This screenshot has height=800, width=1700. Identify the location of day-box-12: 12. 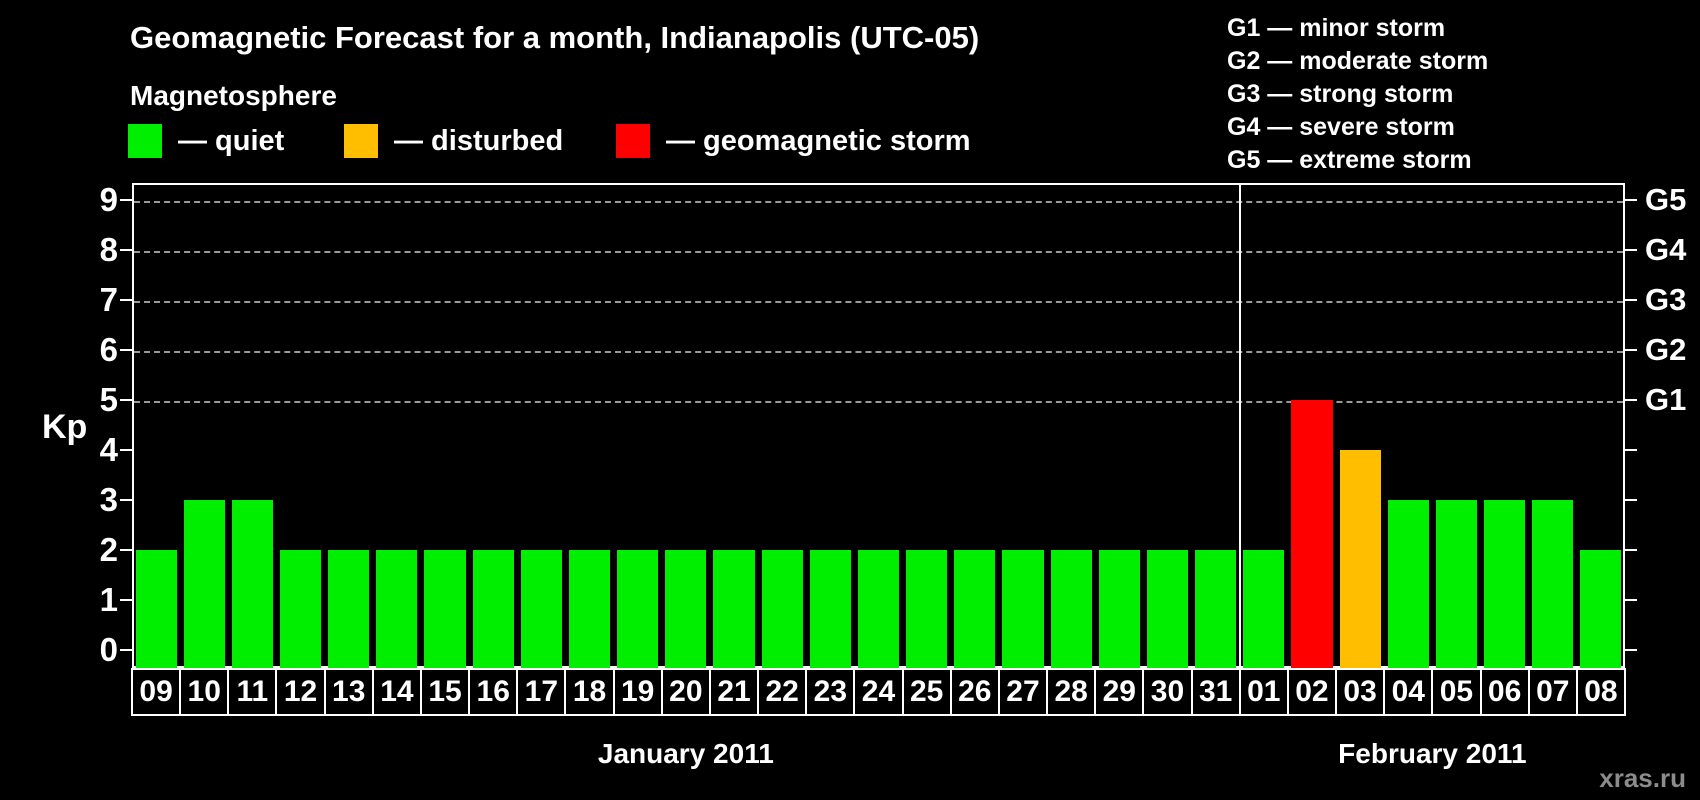
(300, 692).